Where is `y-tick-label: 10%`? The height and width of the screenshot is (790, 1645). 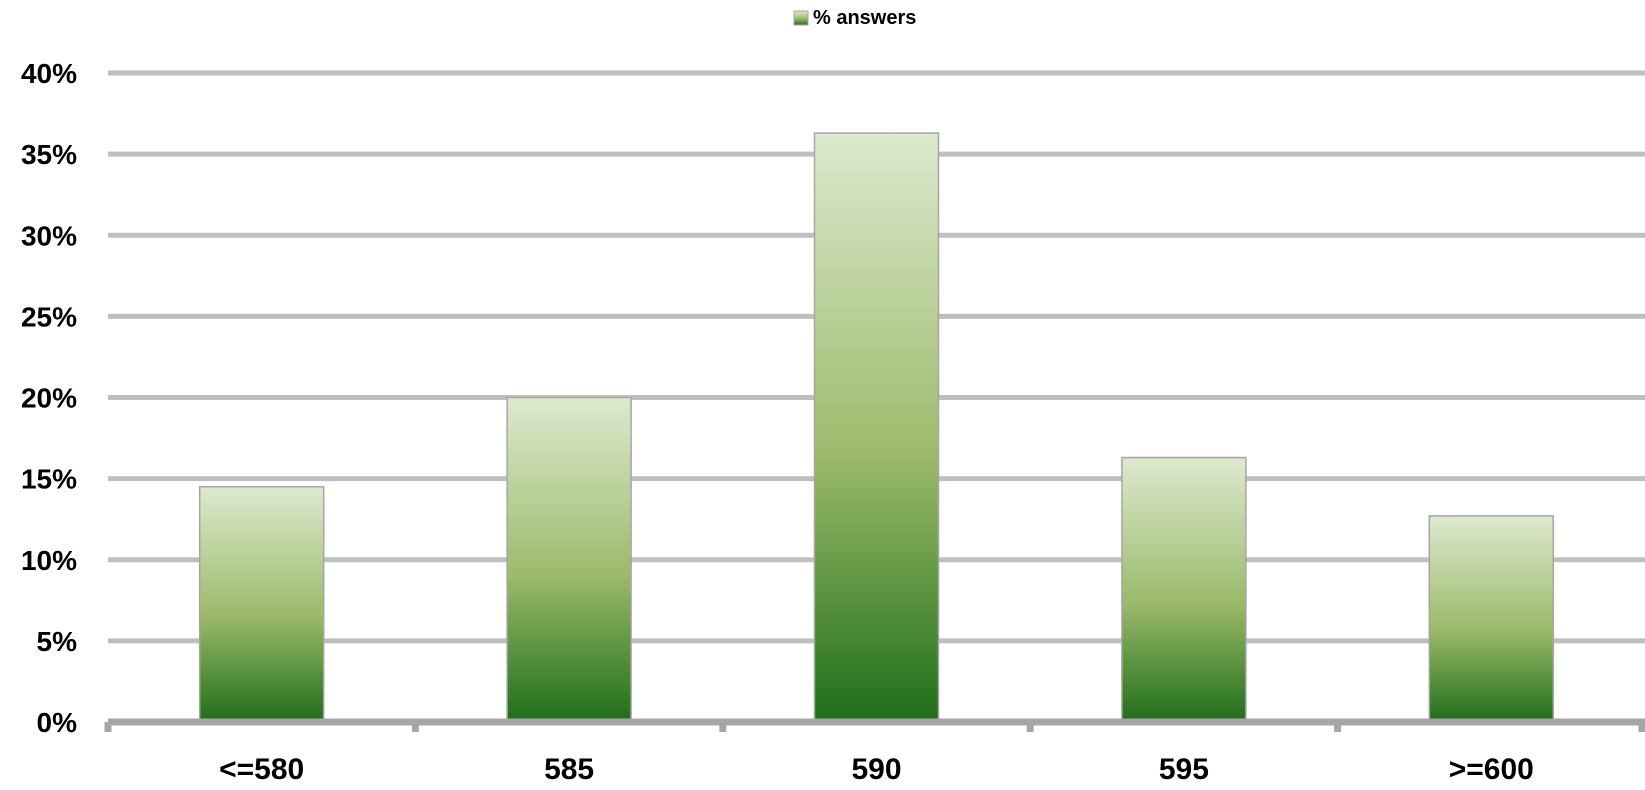 y-tick-label: 10% is located at coordinates (49, 560).